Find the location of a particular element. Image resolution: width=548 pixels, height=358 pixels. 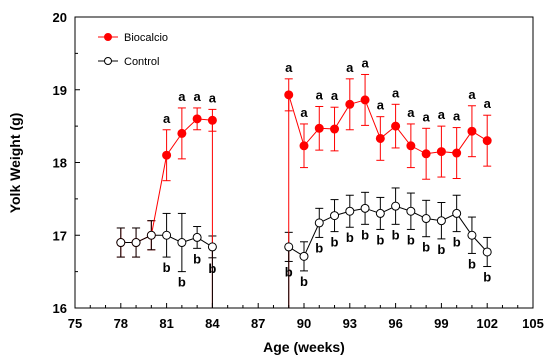

y-tick-label: 20 is located at coordinates (60, 17).